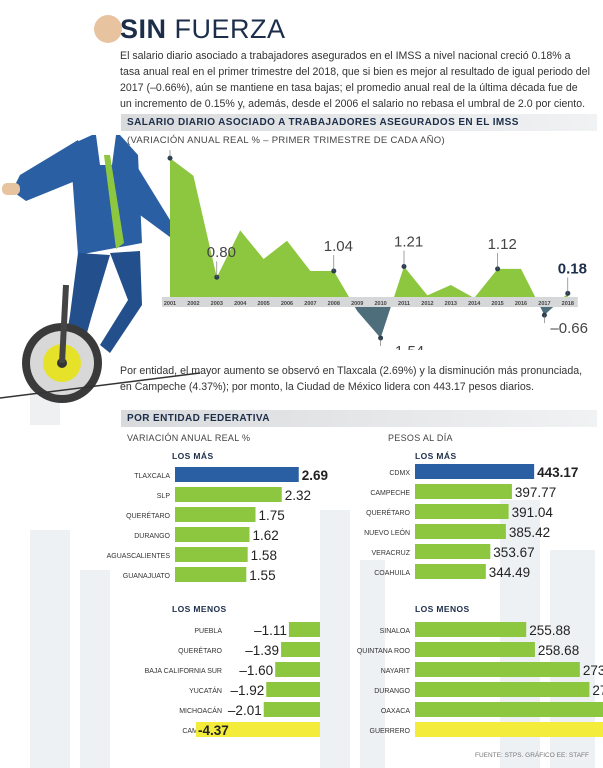 This screenshot has width=603, height=768. Describe the element at coordinates (420, 438) in the screenshot. I see `right-panel-label: PESOS AL DÍA` at that location.